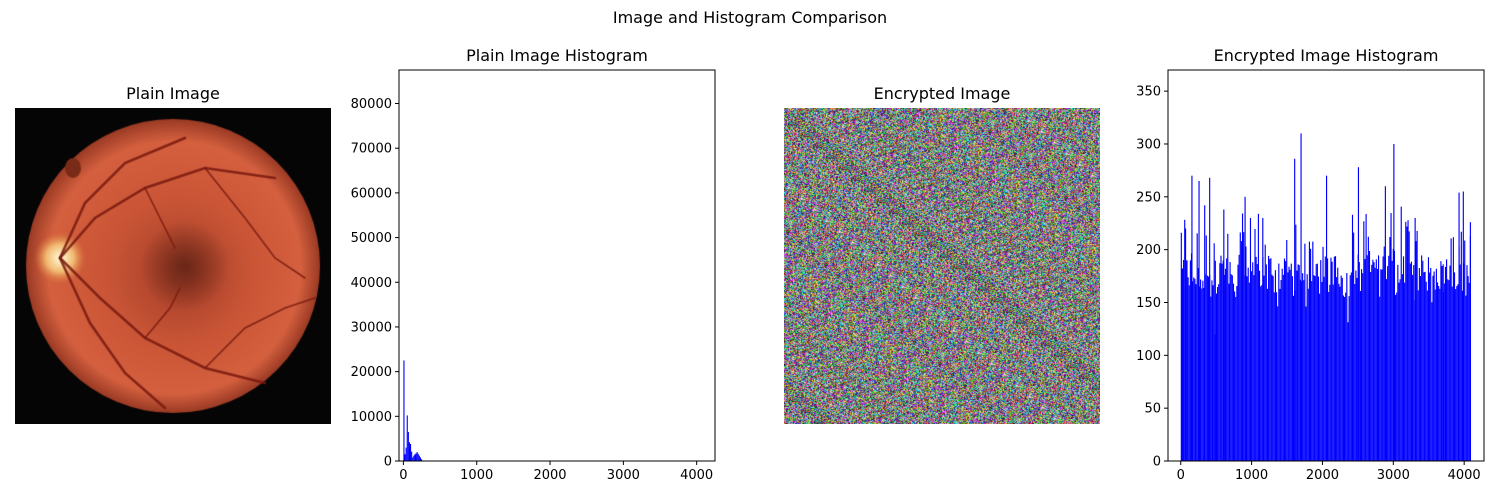 This screenshot has width=1500, height=500. What do you see at coordinates (173, 252) in the screenshot?
I see `plain-image-panel: Plain Image` at bounding box center [173, 252].